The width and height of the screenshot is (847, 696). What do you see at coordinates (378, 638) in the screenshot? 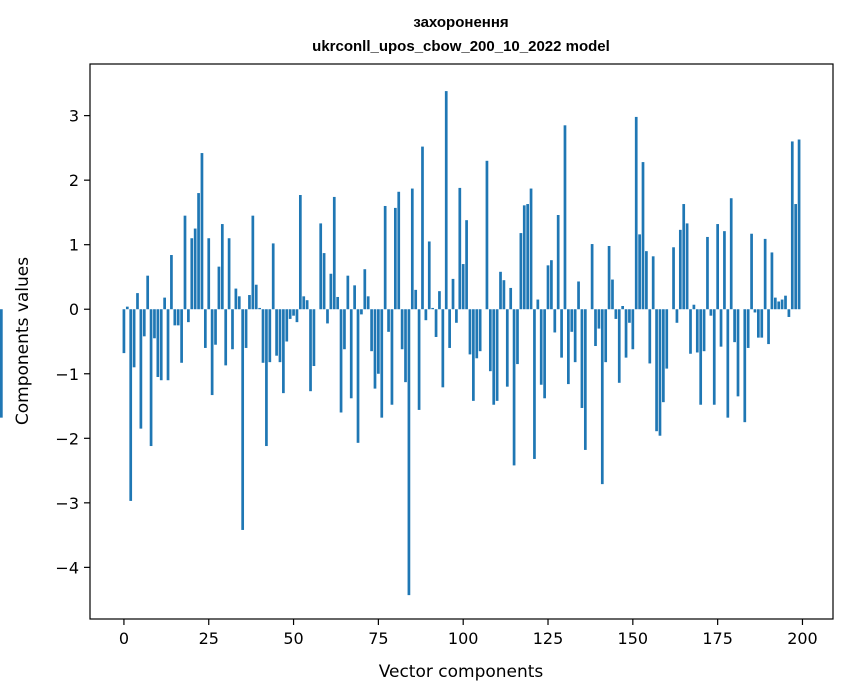
I see `x-tick-label-75: 75` at bounding box center [378, 638].